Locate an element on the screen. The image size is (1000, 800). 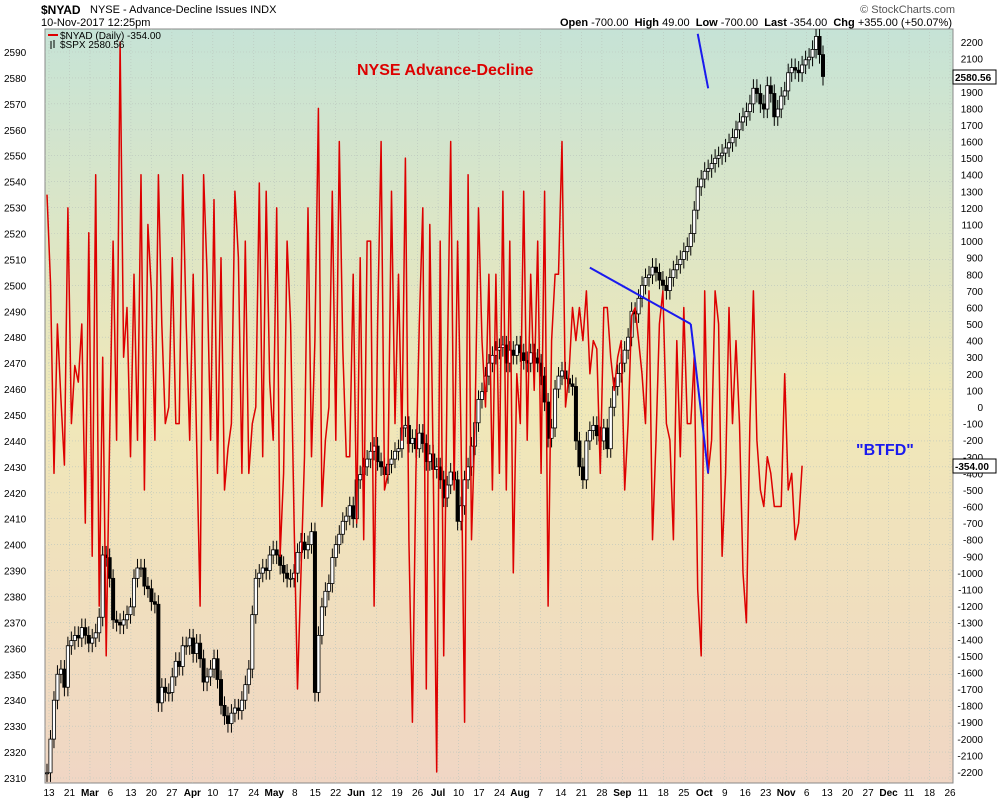
right-tick-label: -1200 is located at coordinates (970, 607).